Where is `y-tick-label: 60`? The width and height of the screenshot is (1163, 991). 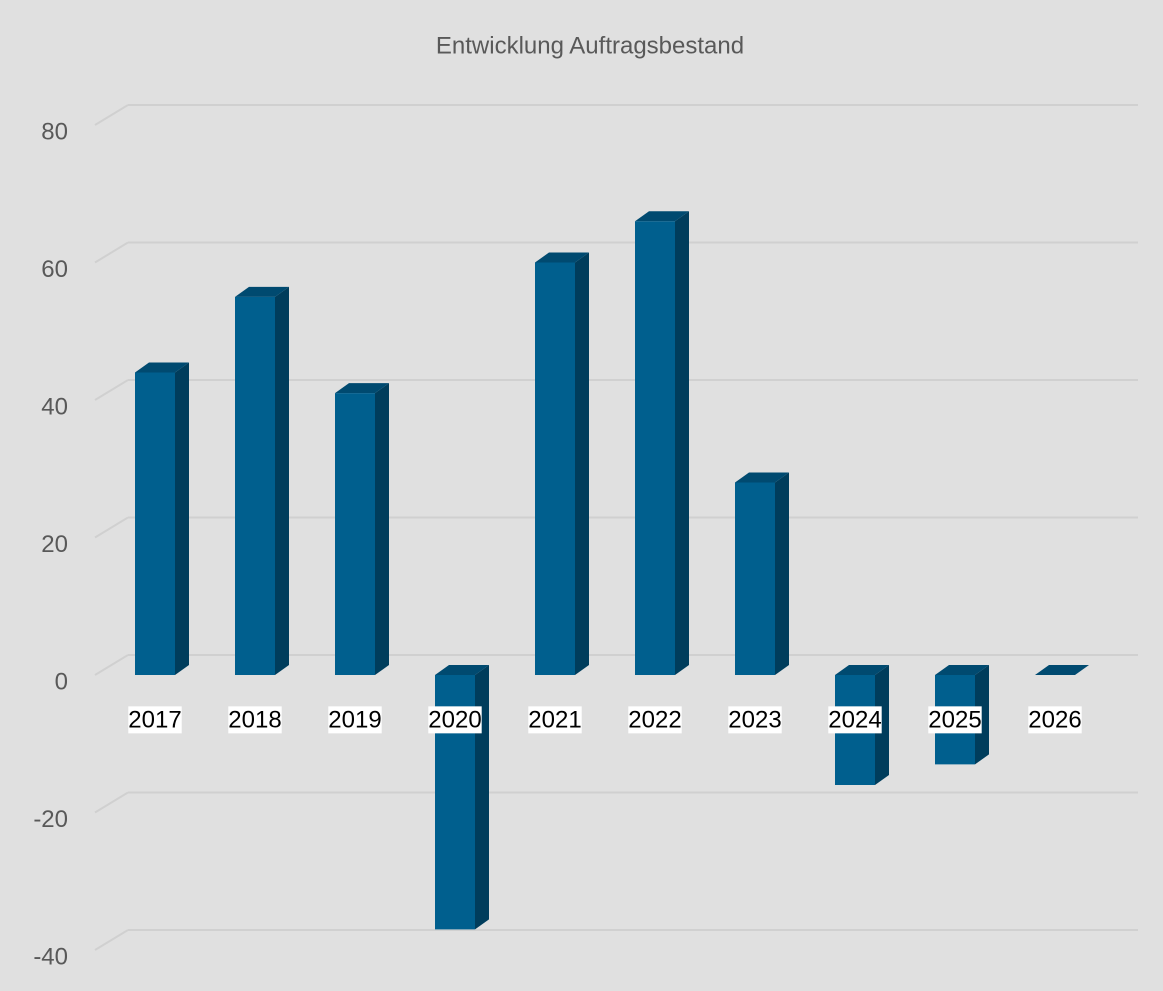 y-tick-label: 60 is located at coordinates (54, 269).